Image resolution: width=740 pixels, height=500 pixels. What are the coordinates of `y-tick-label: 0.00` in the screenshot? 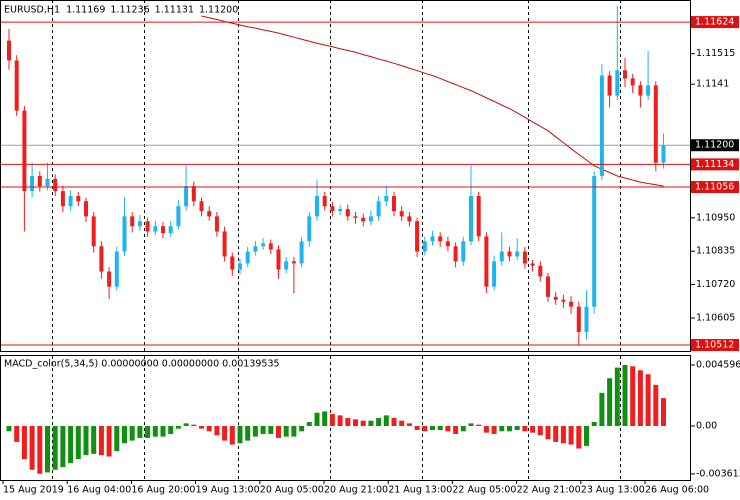 It's located at (706, 425).